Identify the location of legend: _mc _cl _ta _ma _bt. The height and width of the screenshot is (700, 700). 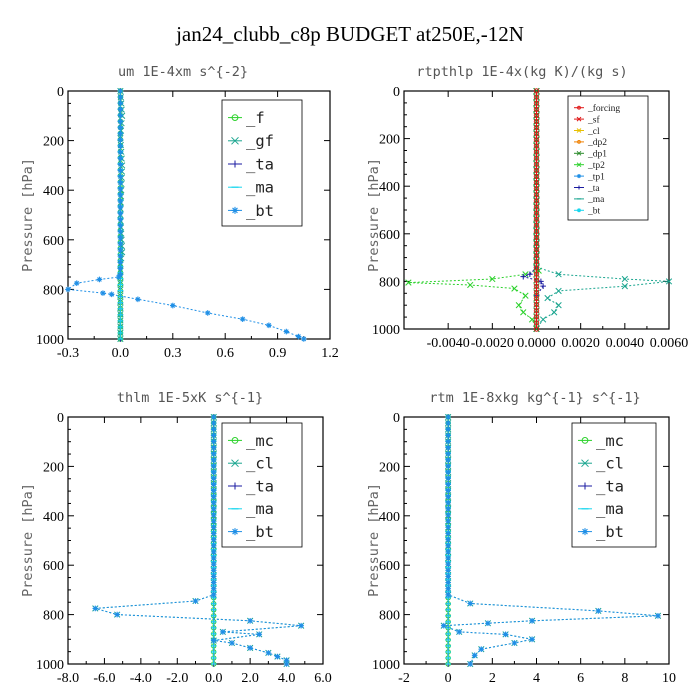
(614, 485).